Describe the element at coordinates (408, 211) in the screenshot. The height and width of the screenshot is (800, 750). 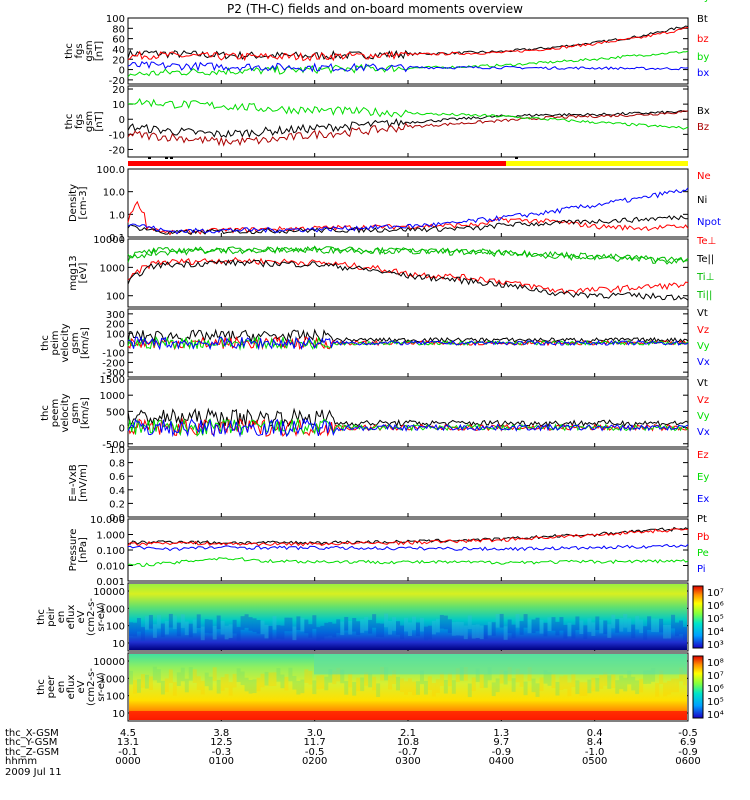
I see `series-line-npot` at that location.